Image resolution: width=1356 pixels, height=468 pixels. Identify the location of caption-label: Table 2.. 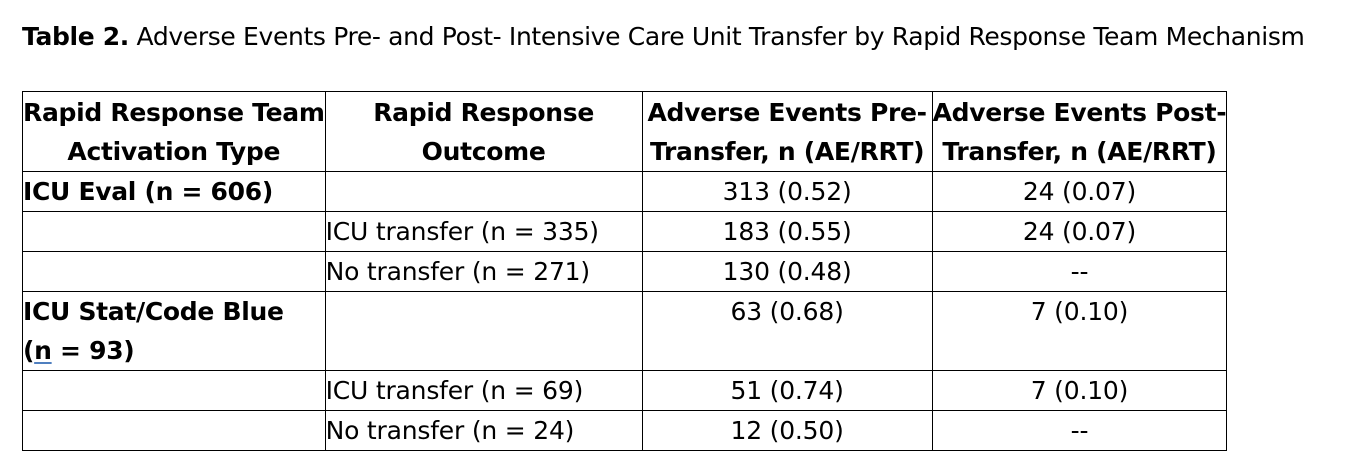
(75, 36).